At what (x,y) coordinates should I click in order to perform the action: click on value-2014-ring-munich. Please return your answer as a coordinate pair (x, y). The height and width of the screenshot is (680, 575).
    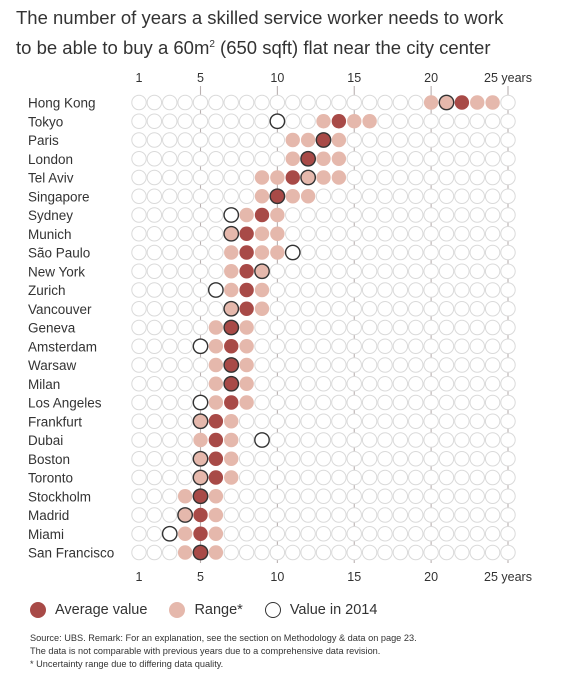
    Looking at the image, I should click on (231, 233).